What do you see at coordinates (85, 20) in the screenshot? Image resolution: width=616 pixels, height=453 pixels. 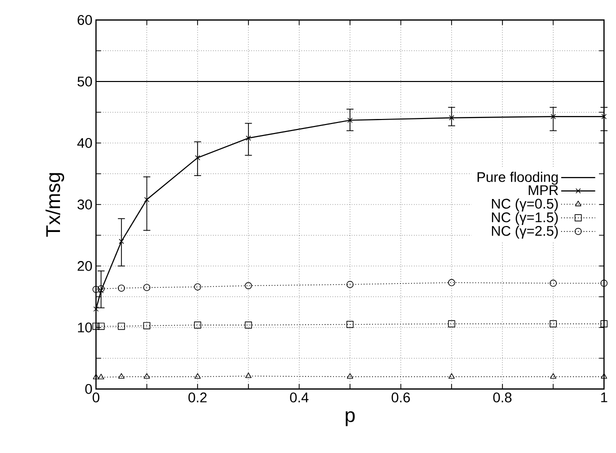 I see `y-tick-label: 60` at bounding box center [85, 20].